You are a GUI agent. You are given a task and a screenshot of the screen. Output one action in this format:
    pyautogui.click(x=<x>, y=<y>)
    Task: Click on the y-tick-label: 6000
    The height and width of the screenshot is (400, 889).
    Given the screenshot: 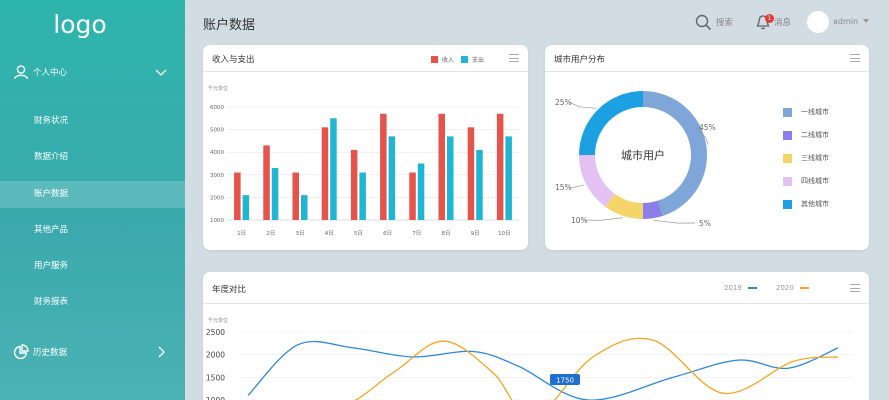 What is the action you would take?
    pyautogui.click(x=217, y=108)
    